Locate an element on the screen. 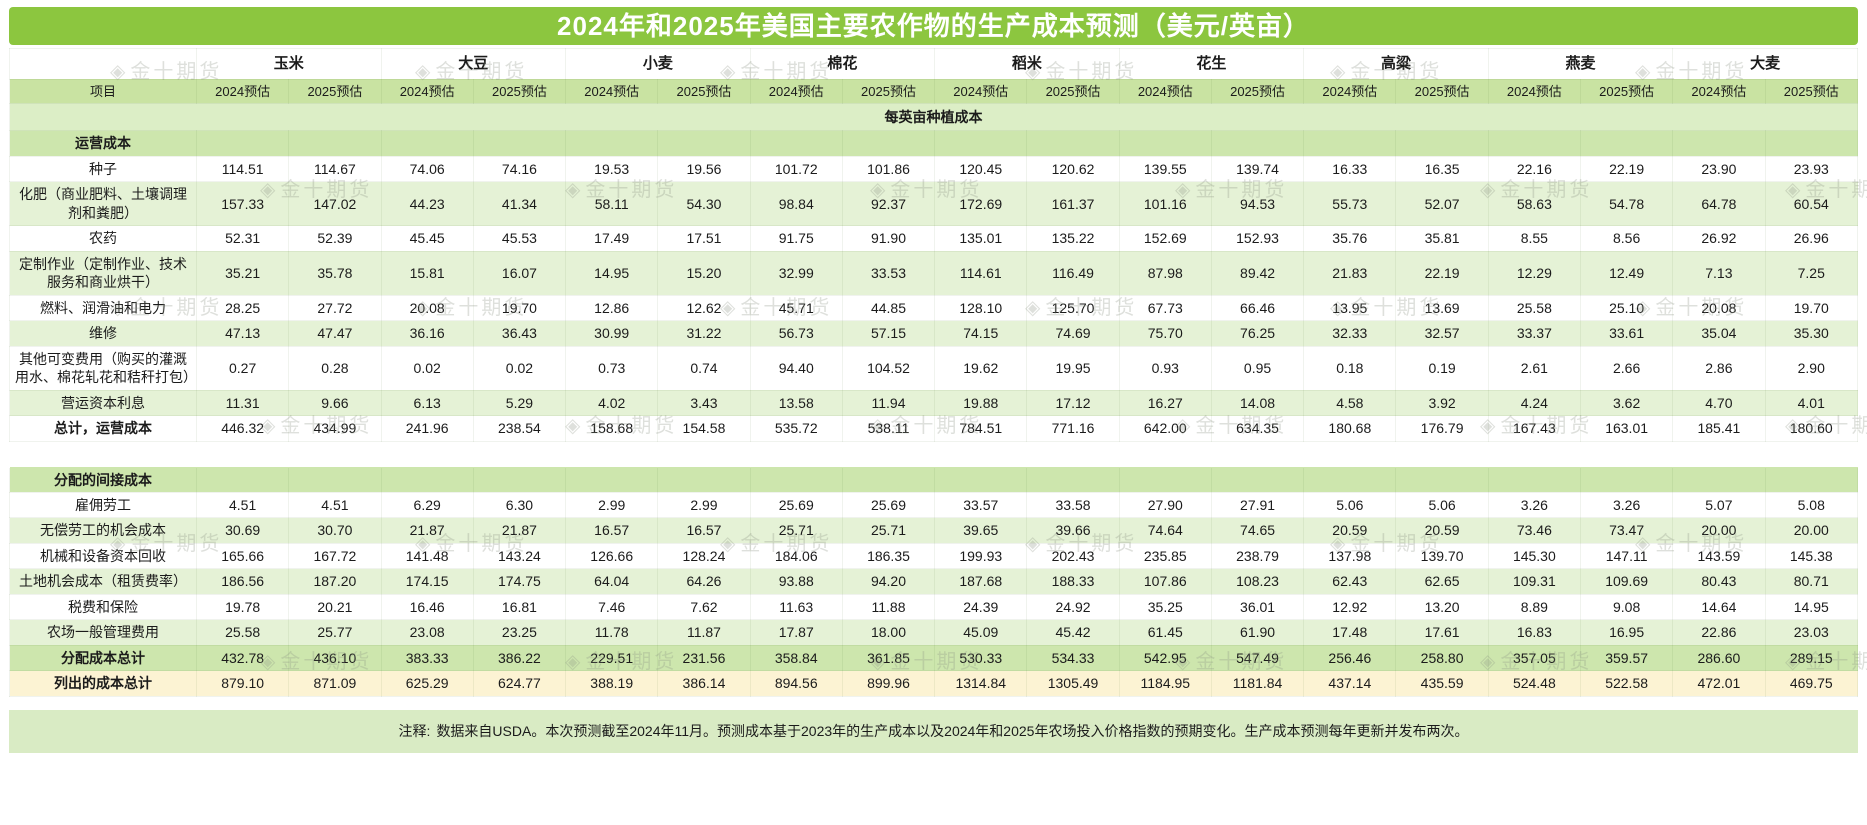 The width and height of the screenshot is (1867, 825). value-cell: 24.39 is located at coordinates (981, 607).